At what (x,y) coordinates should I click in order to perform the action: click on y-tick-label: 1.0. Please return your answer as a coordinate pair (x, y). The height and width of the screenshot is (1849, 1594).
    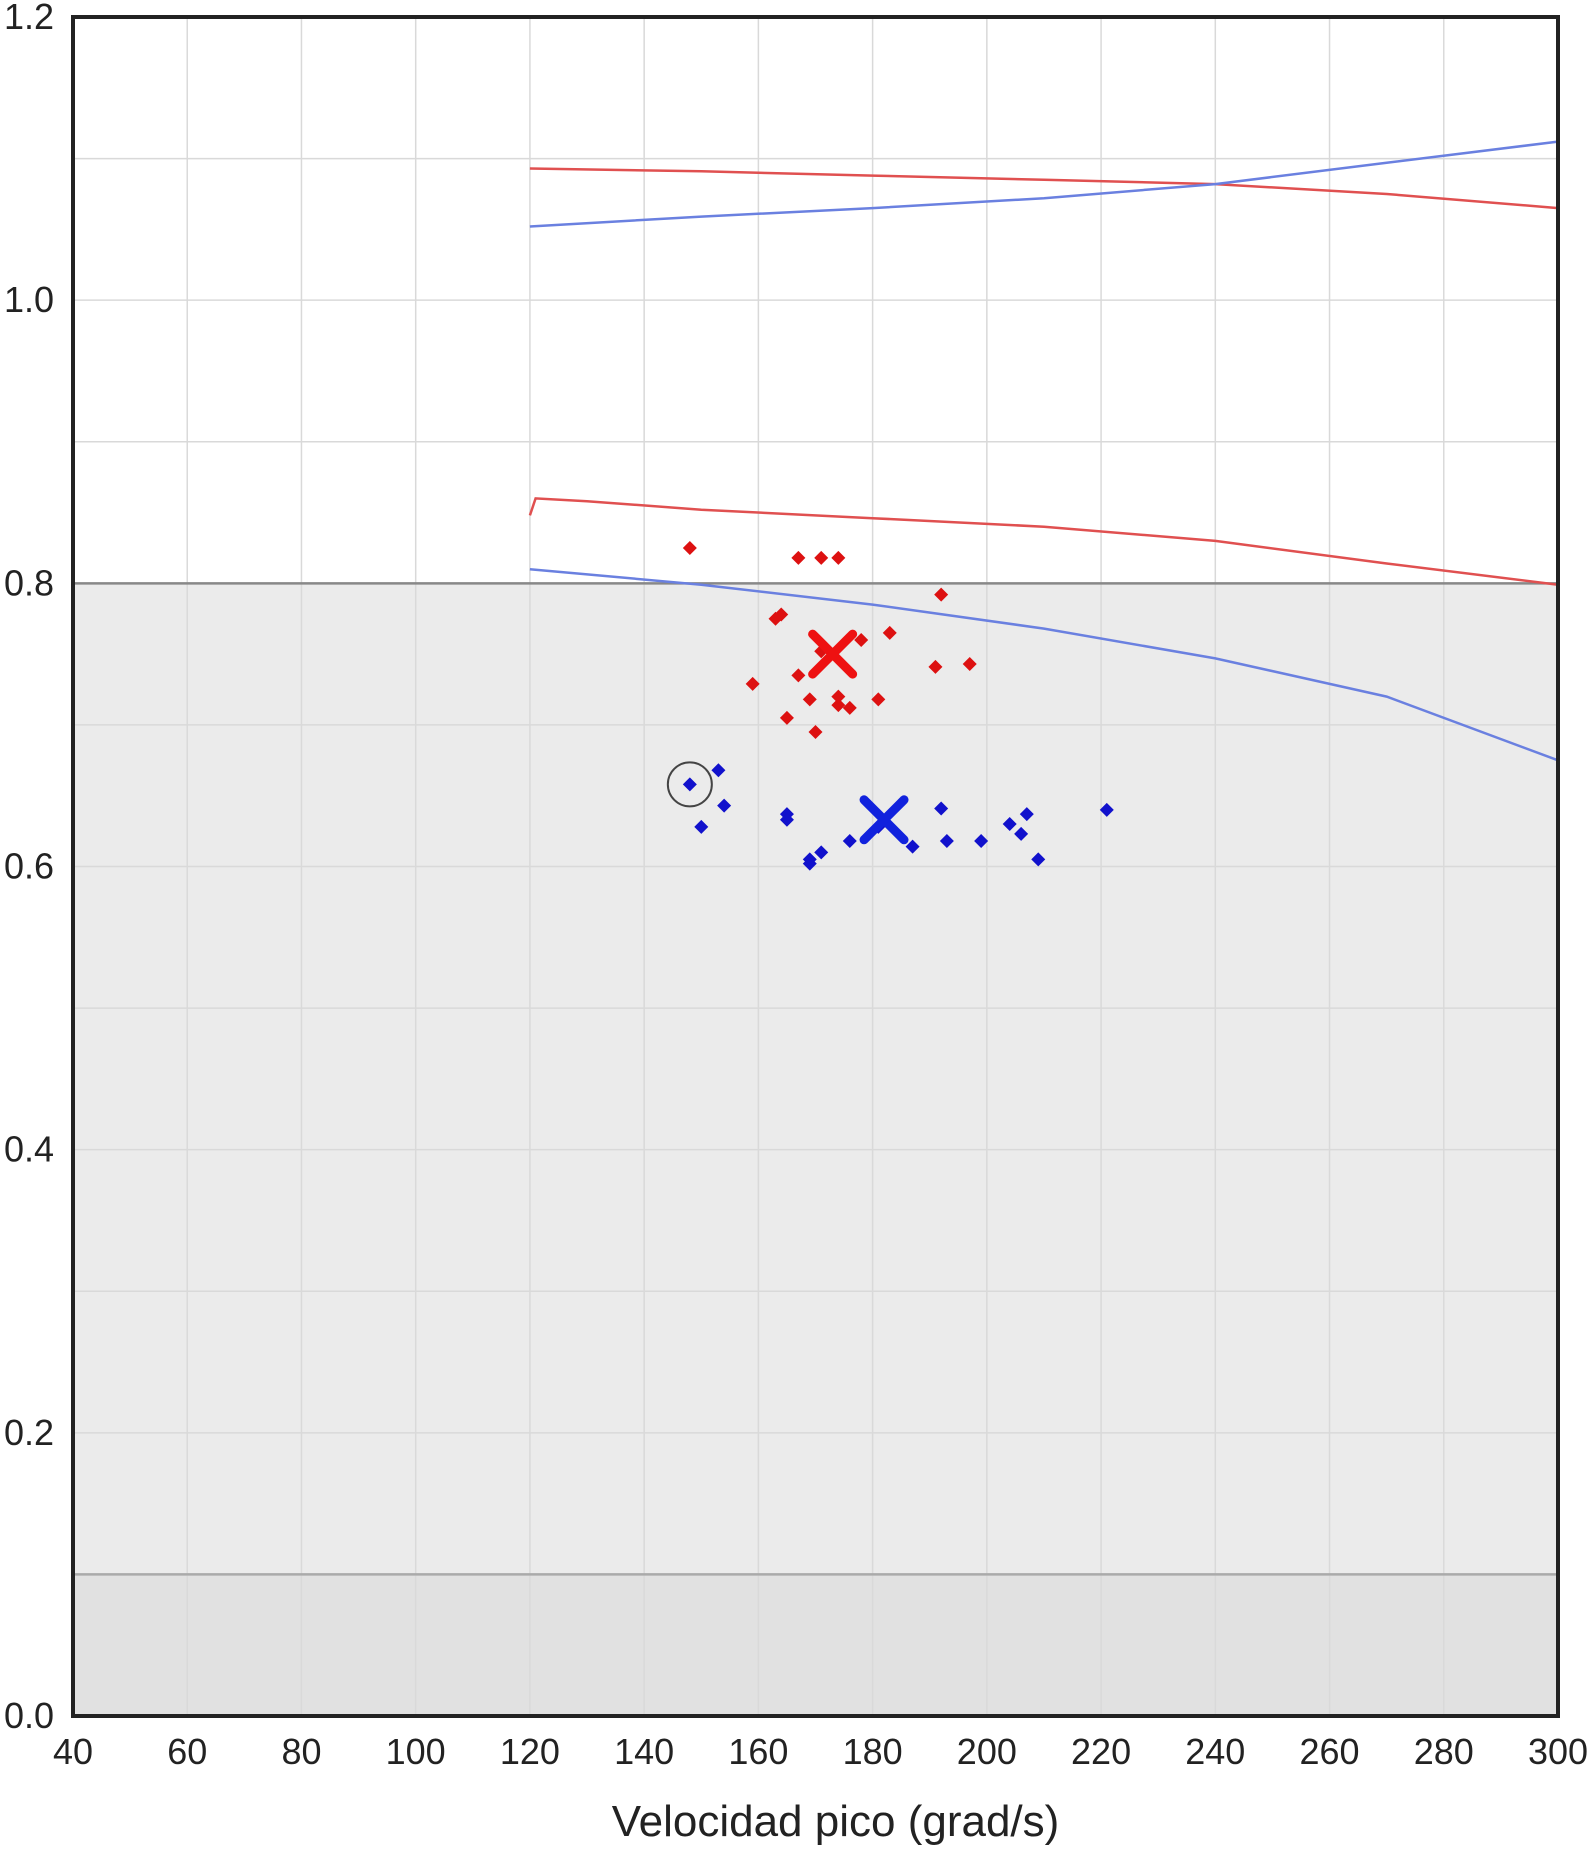
    Looking at the image, I should click on (29, 299).